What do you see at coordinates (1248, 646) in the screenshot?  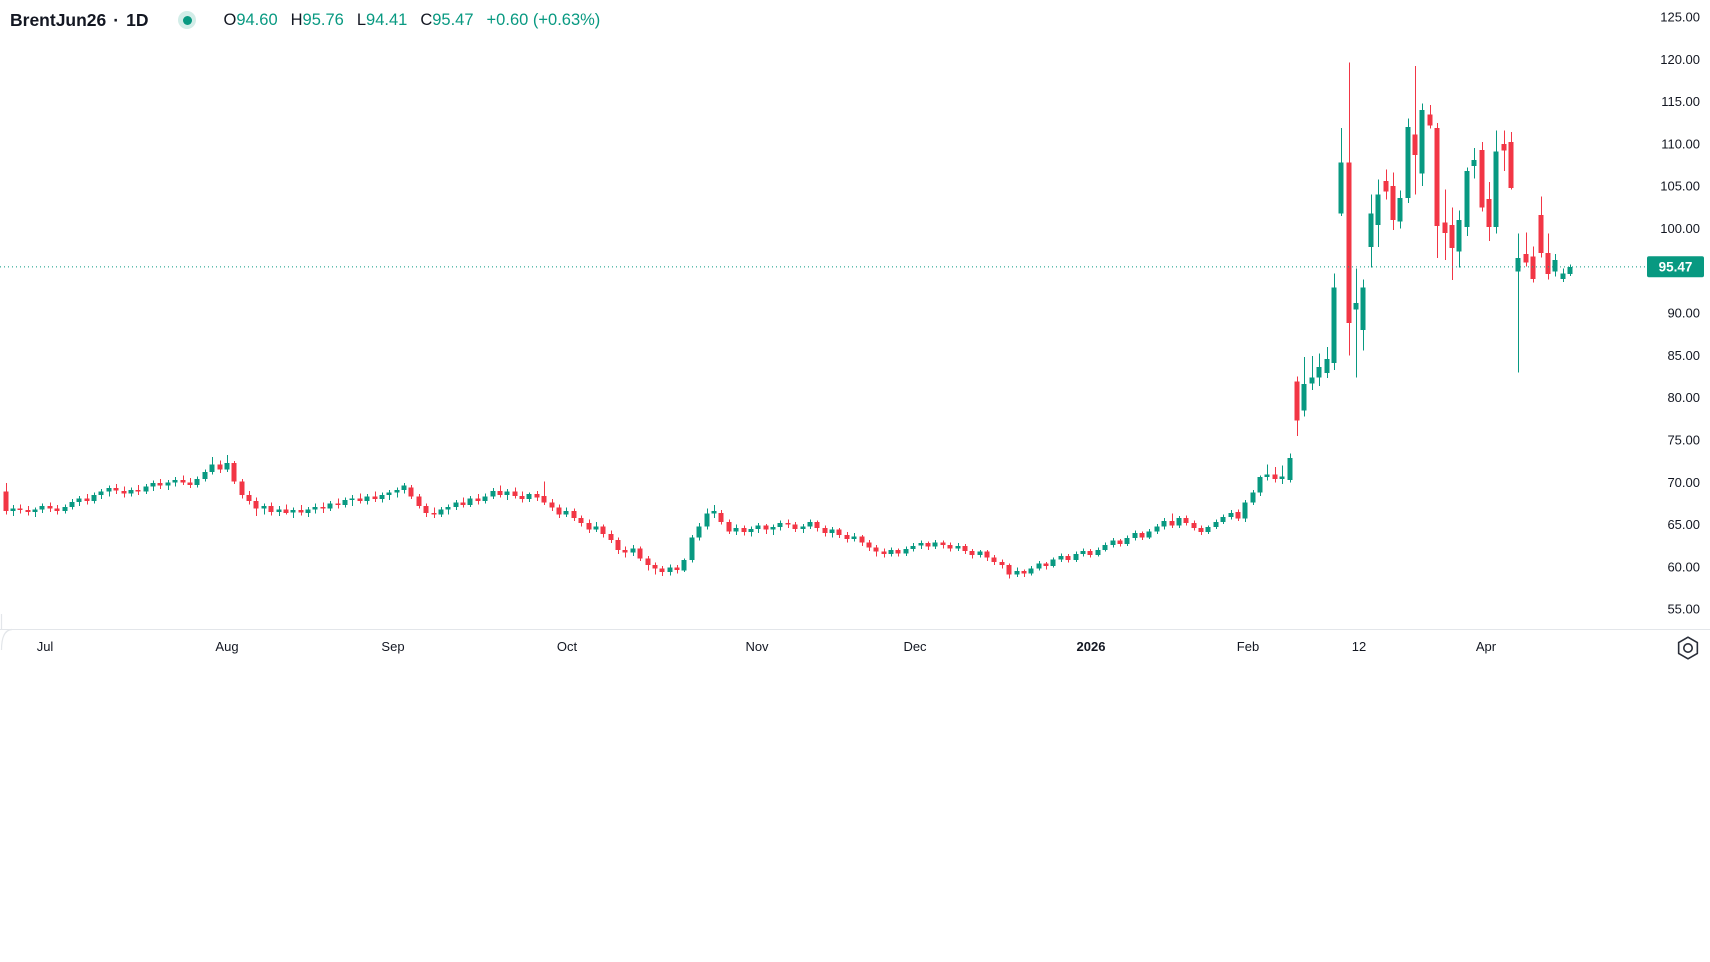 I see `time-tick-label: Feb` at bounding box center [1248, 646].